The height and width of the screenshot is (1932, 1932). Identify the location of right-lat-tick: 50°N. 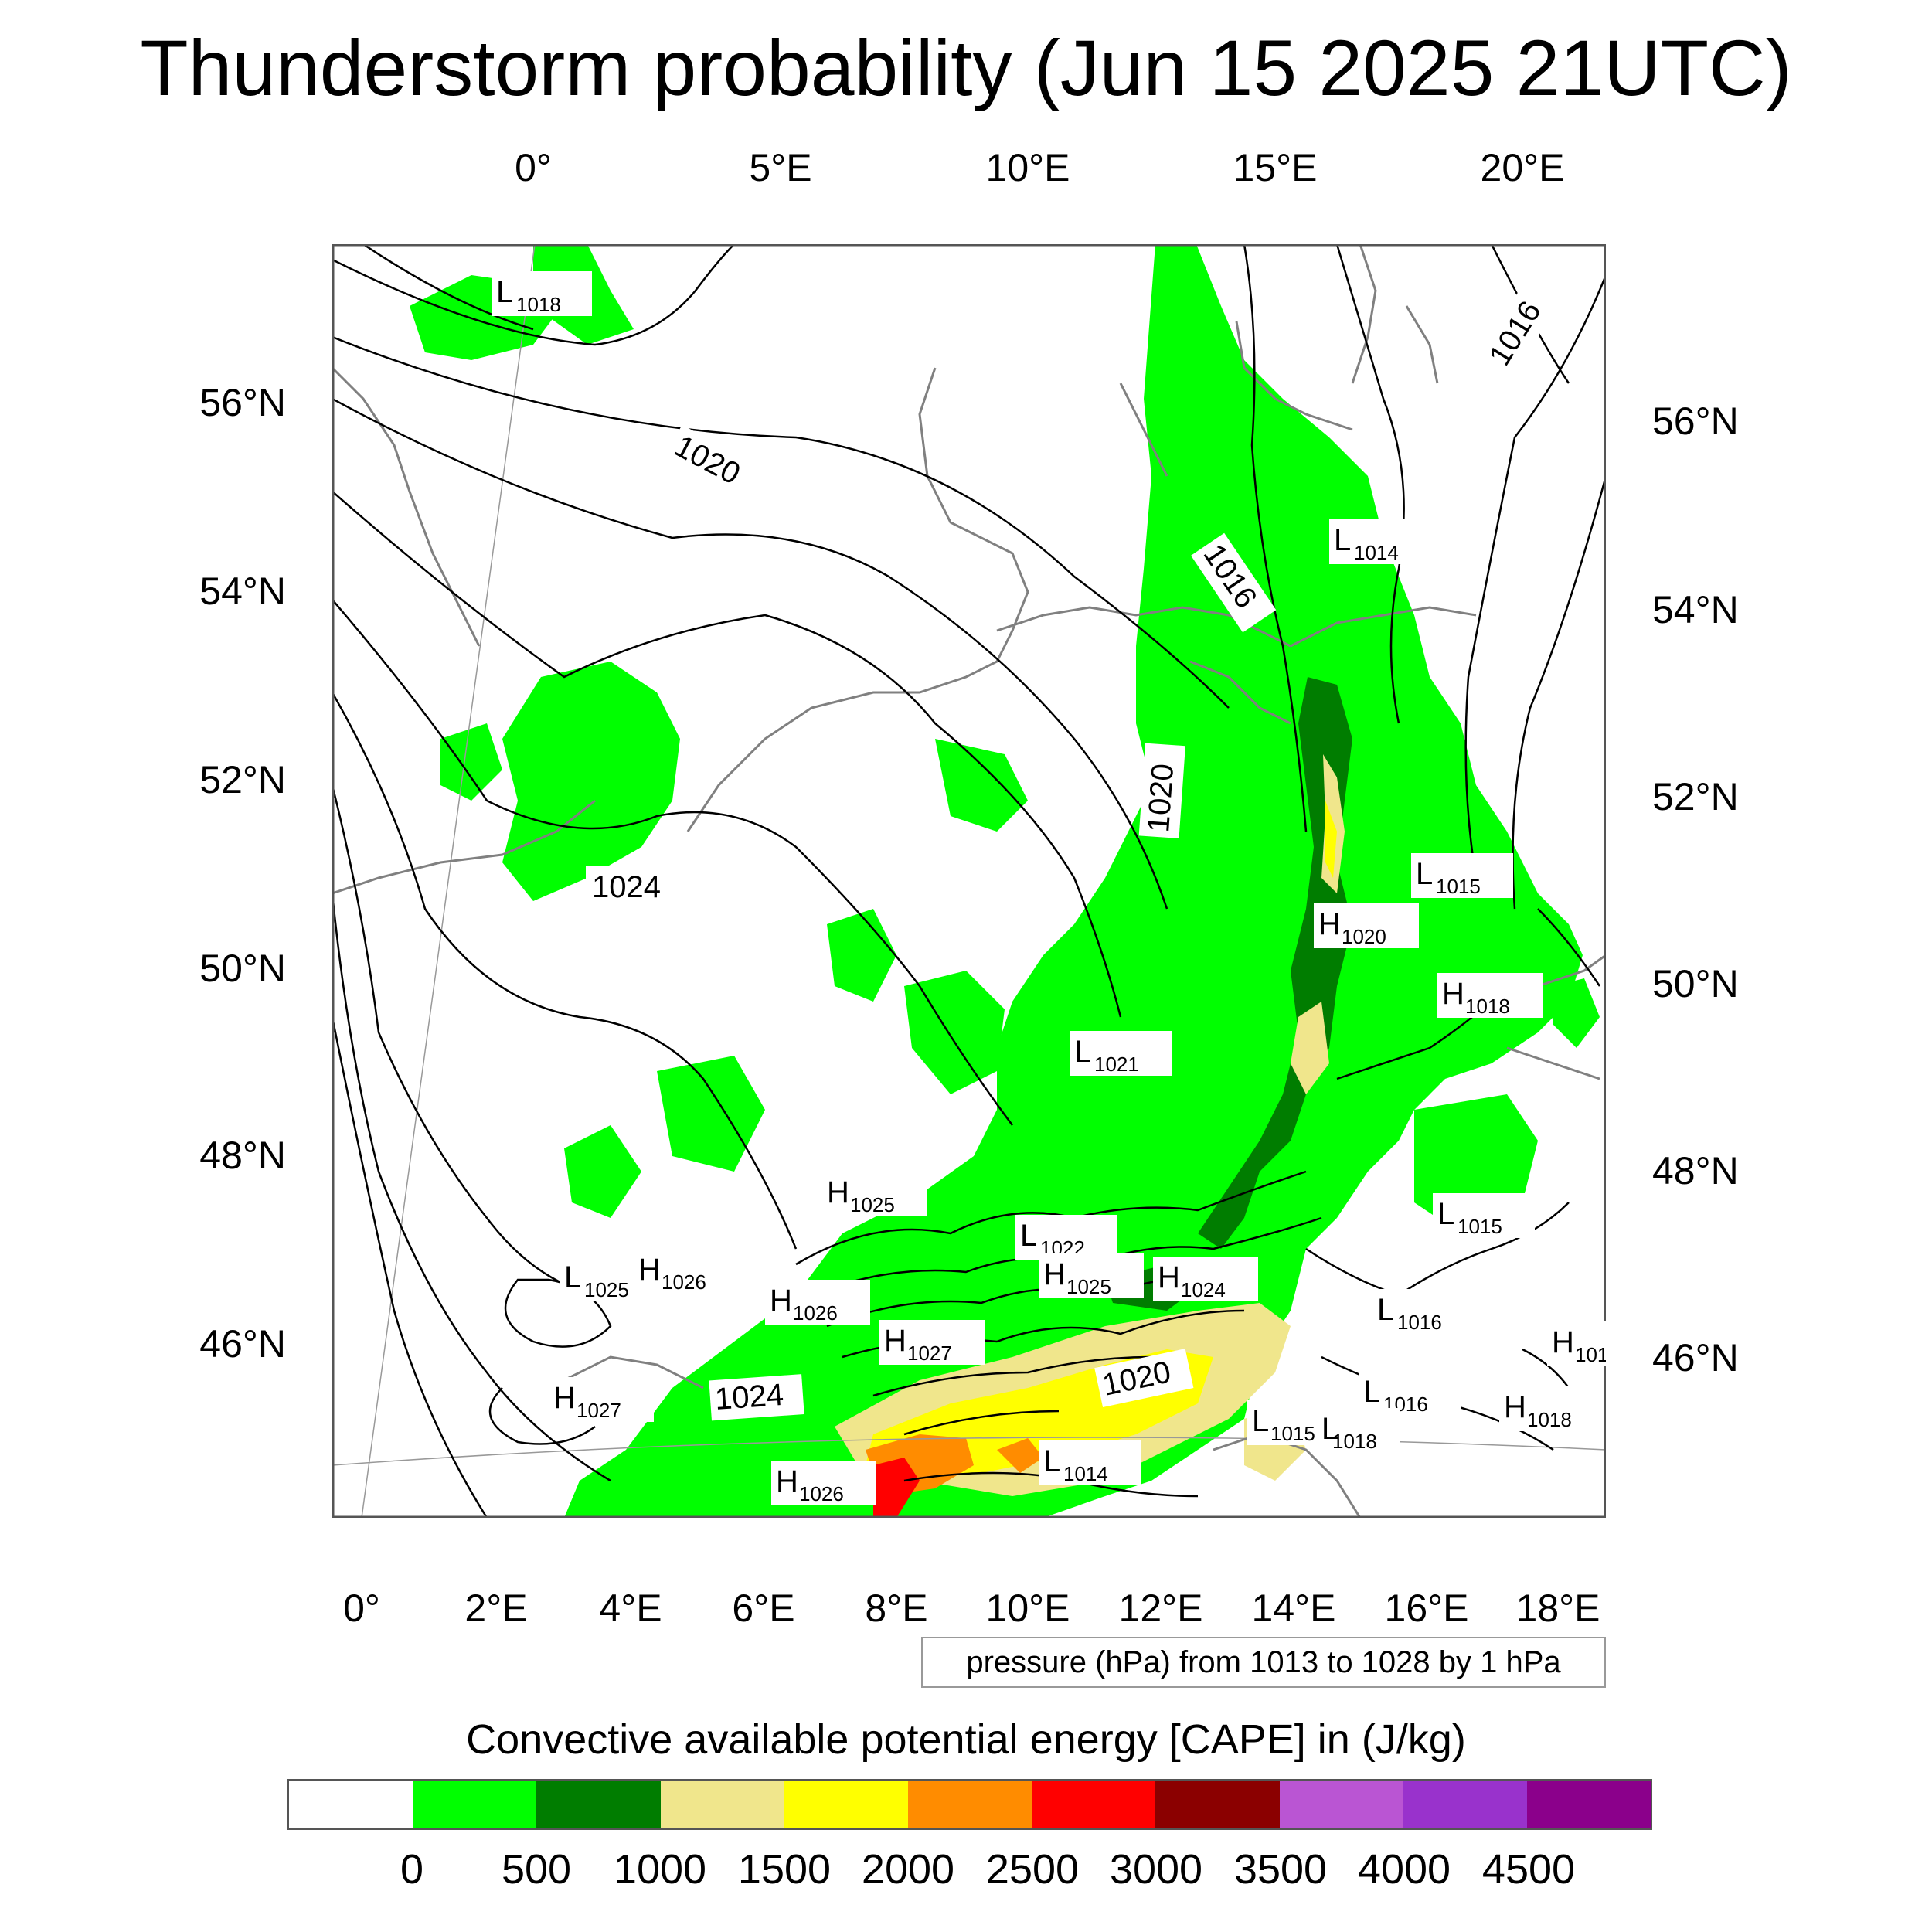
(1696, 984).